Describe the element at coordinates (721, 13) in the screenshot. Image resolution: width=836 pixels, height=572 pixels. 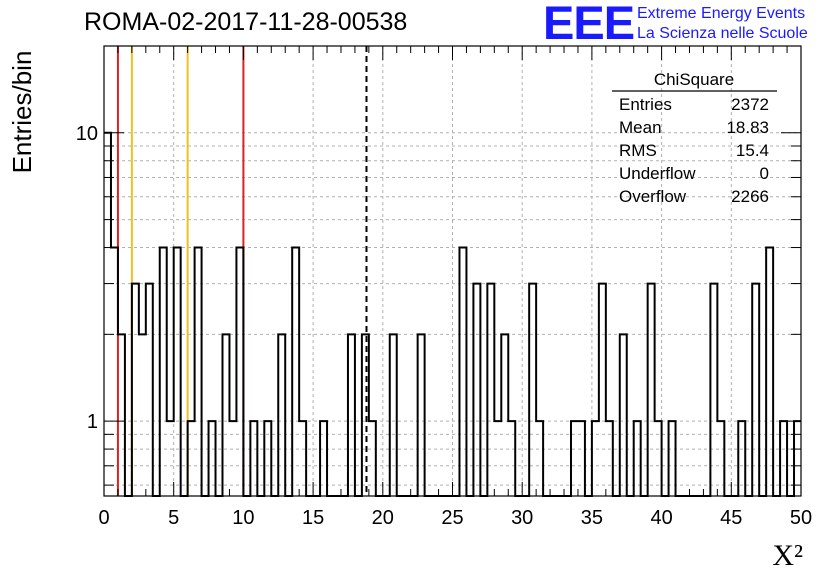
I see `logo-line-1: Extreme Energy Events` at that location.